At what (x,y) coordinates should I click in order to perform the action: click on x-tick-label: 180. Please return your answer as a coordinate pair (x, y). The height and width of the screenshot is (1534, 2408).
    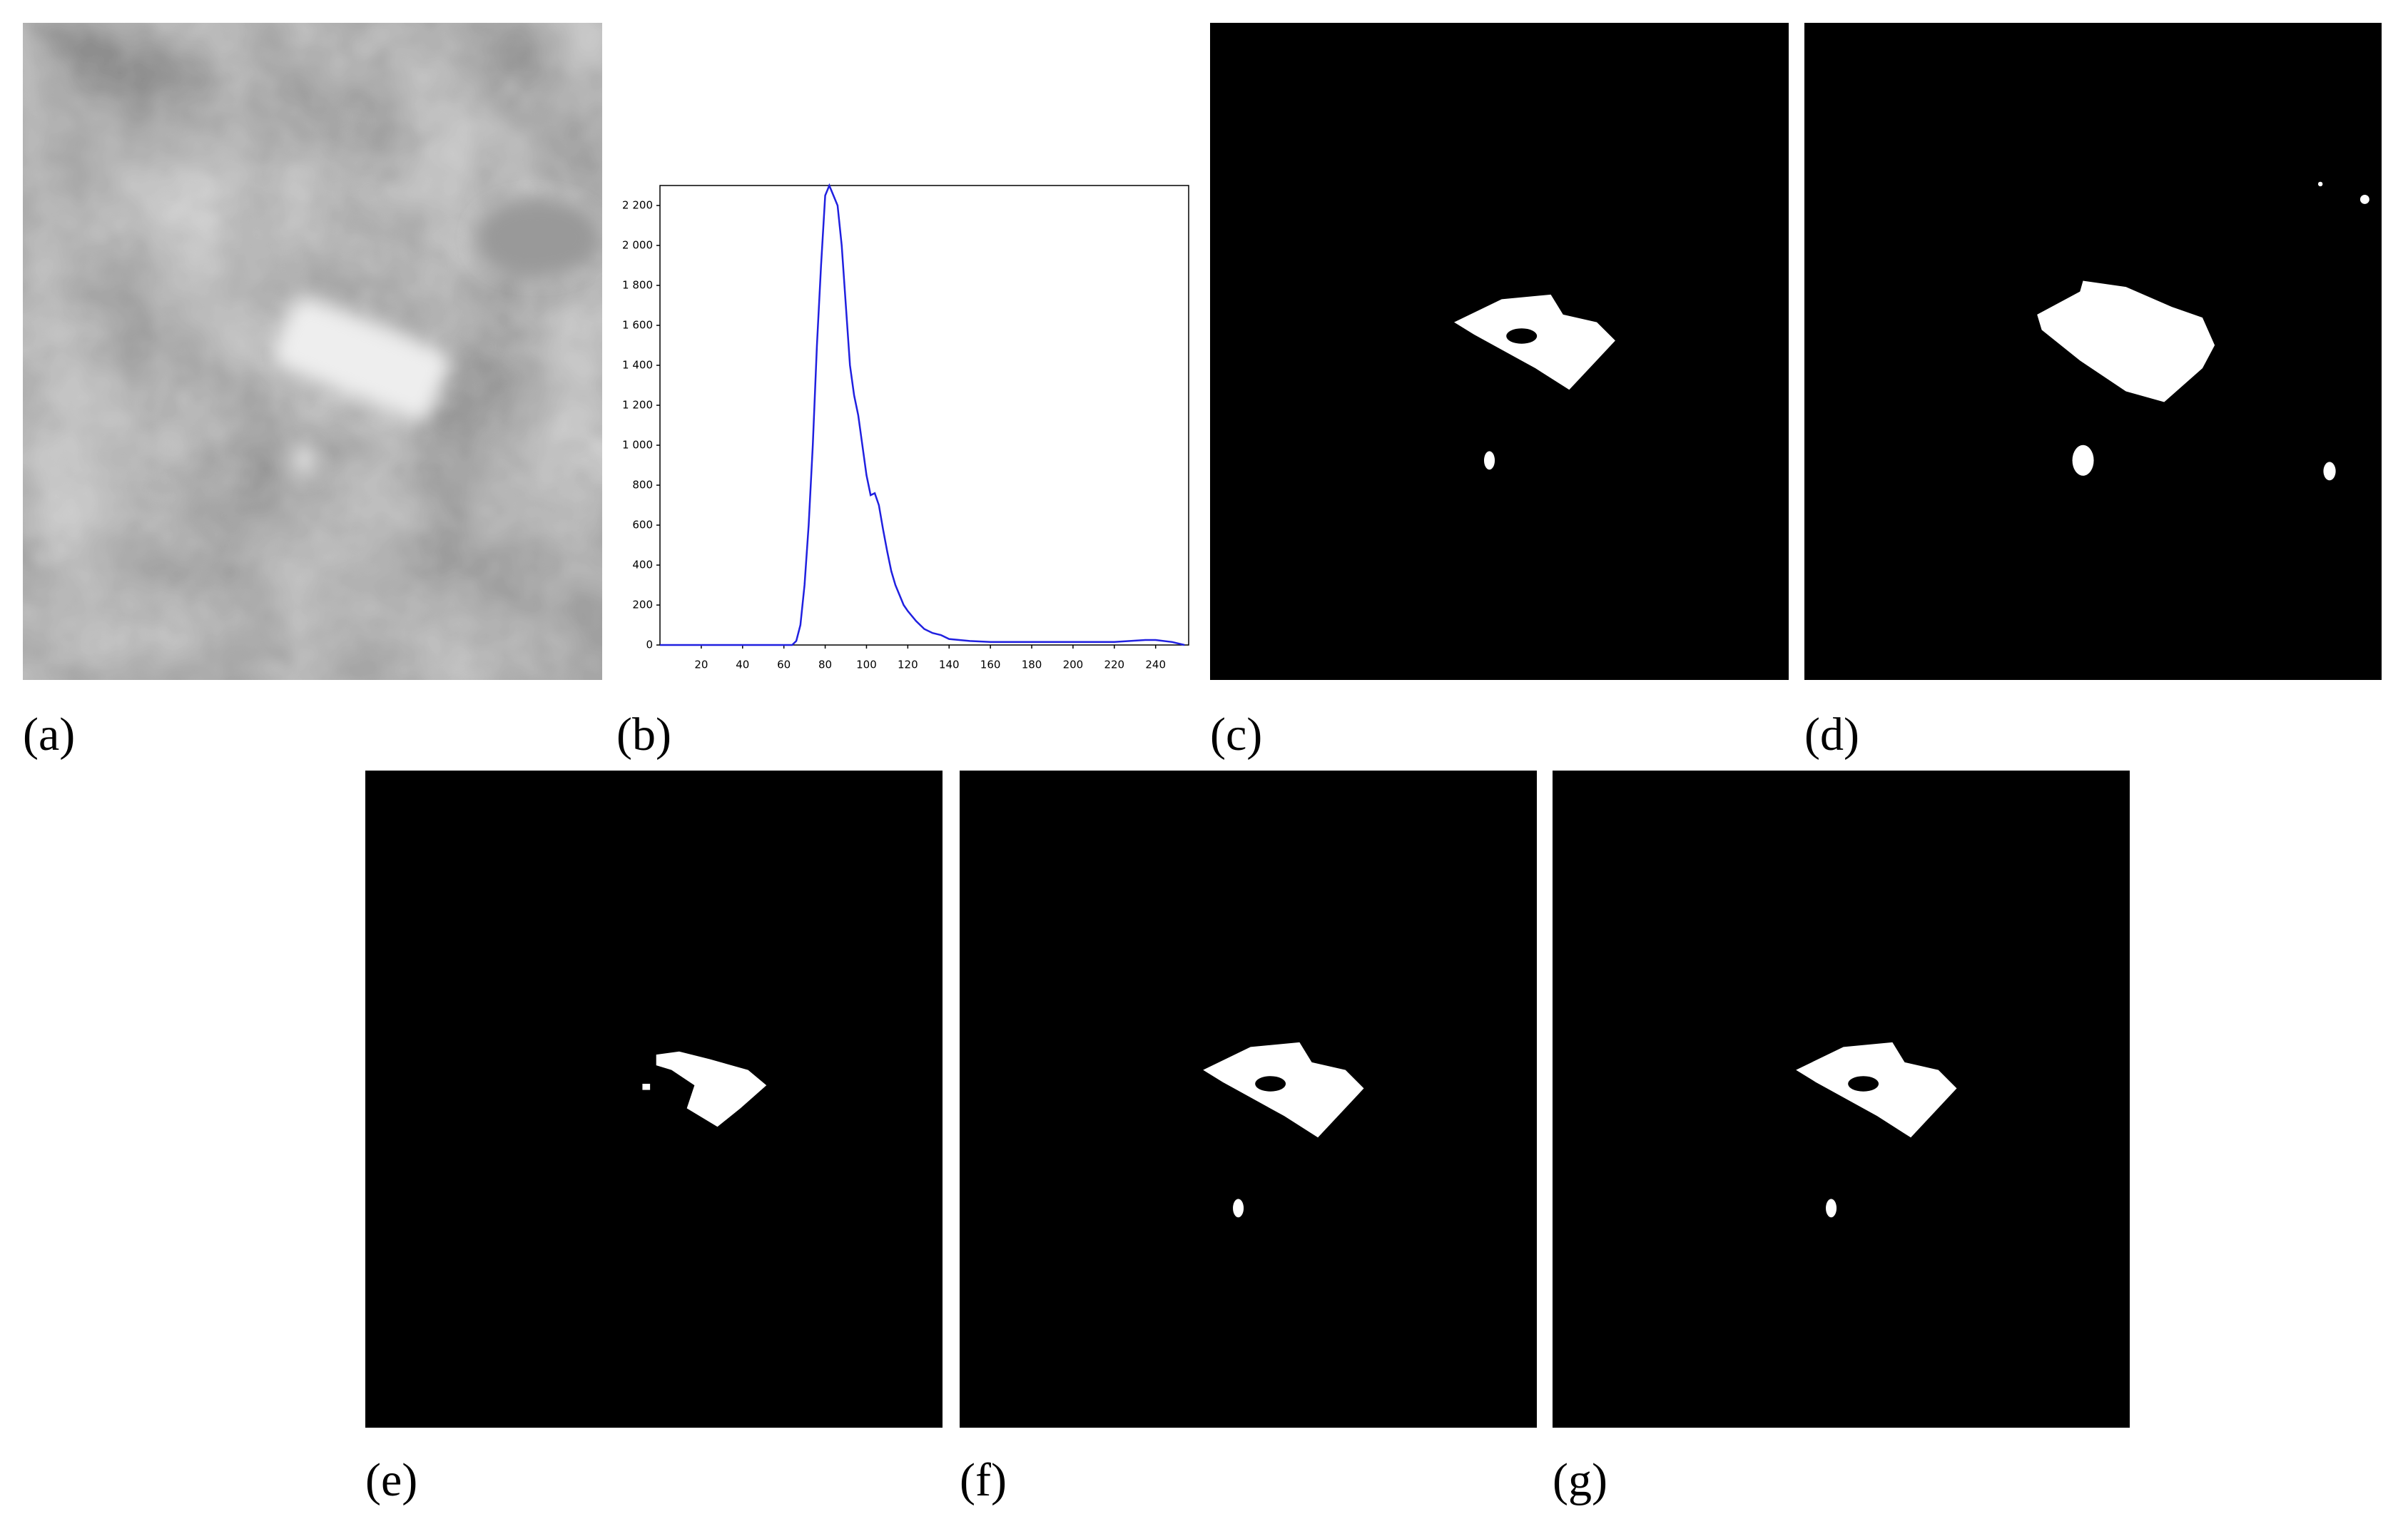
    Looking at the image, I should click on (1032, 665).